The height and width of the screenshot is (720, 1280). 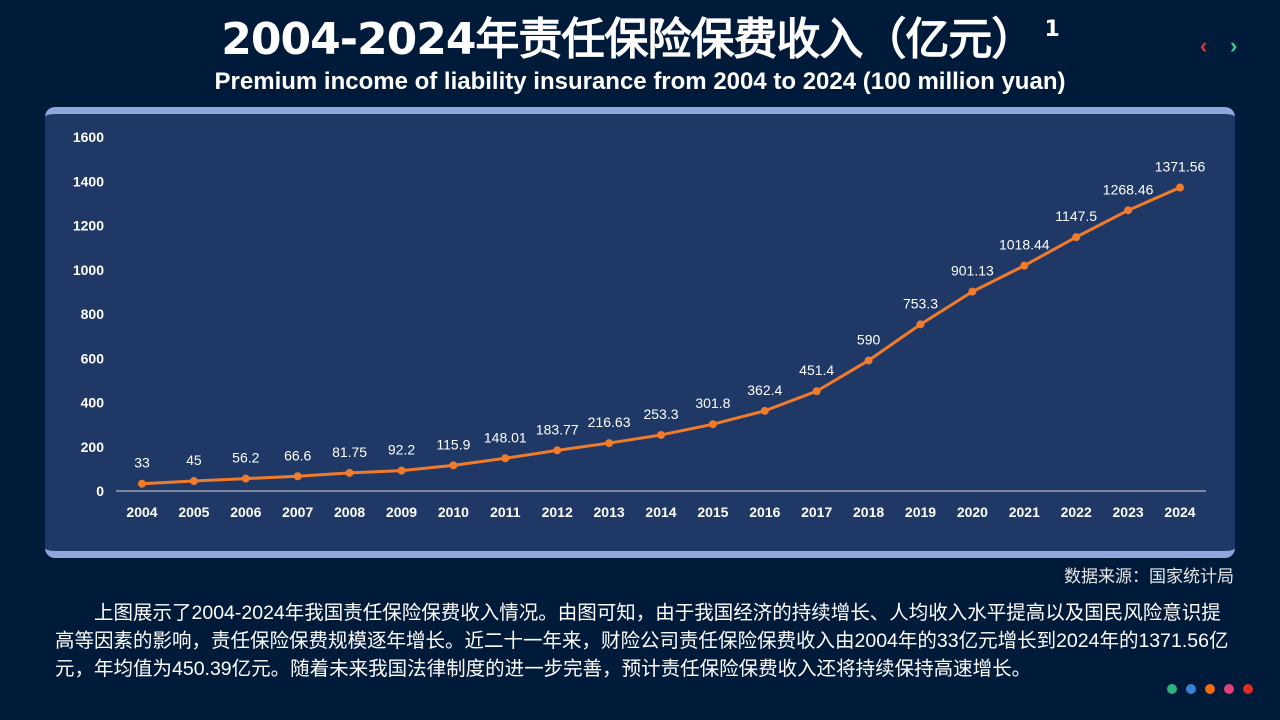 What do you see at coordinates (349, 512) in the screenshot?
I see `x-tick-label: 2008` at bounding box center [349, 512].